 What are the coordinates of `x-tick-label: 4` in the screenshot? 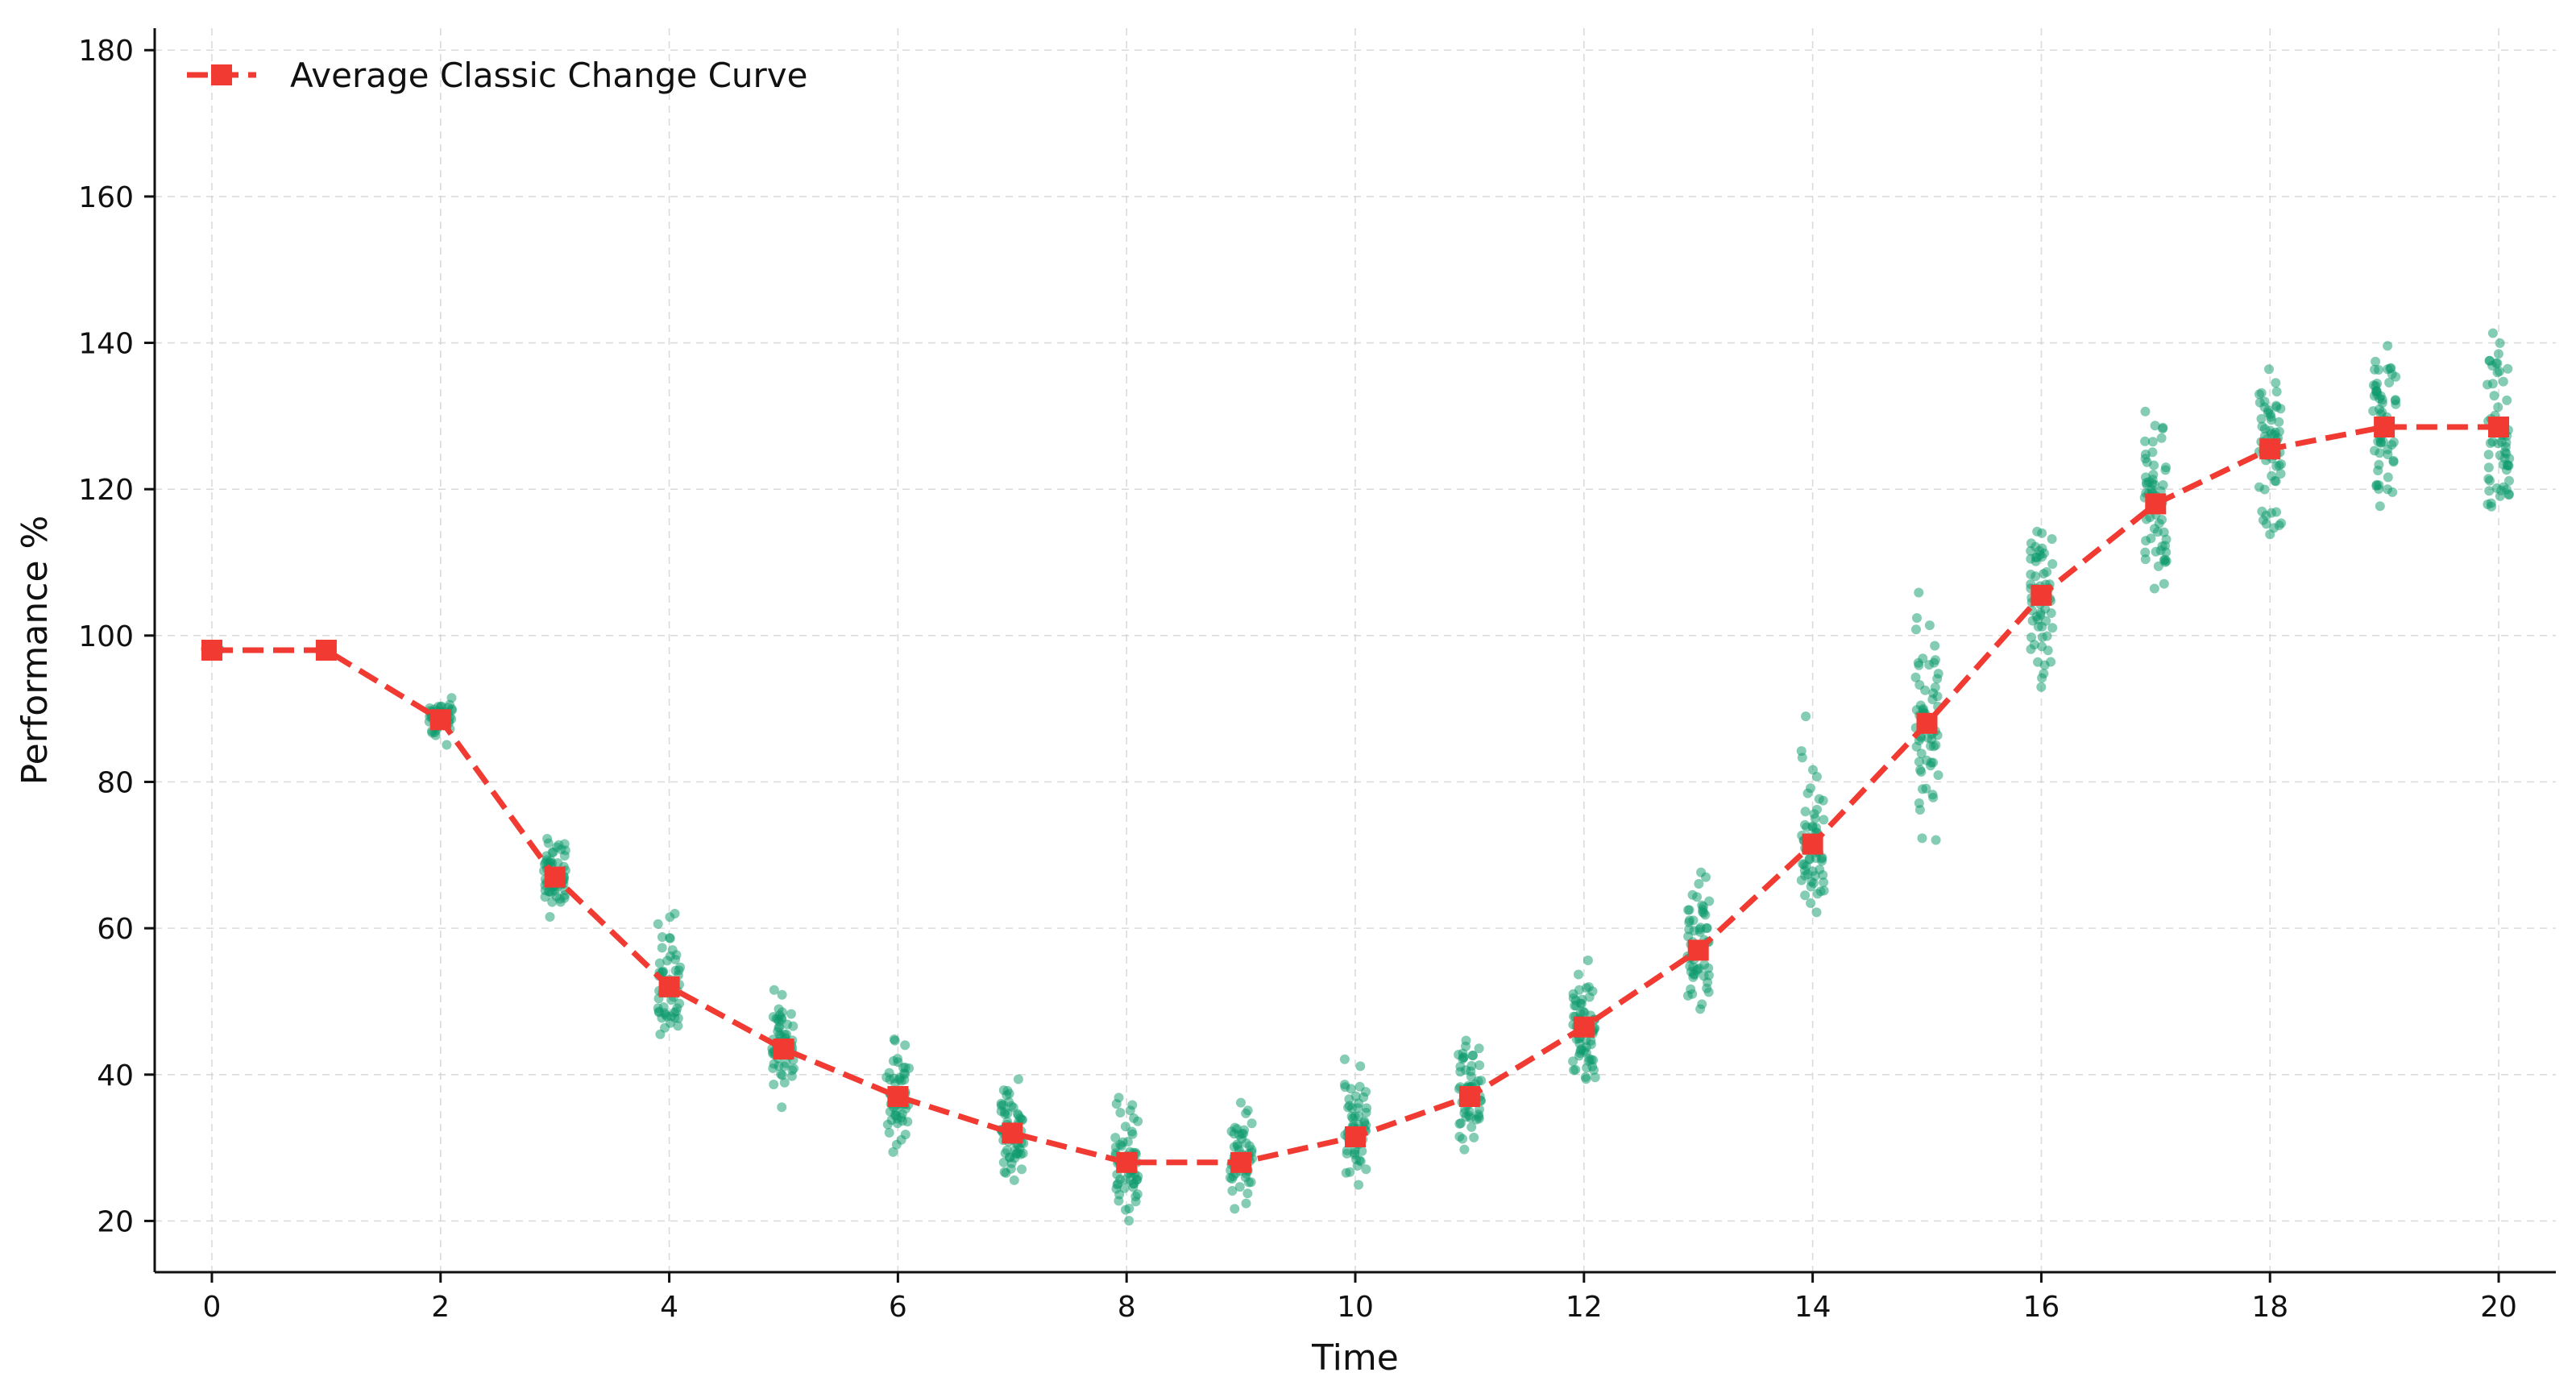 It's located at (669, 1307).